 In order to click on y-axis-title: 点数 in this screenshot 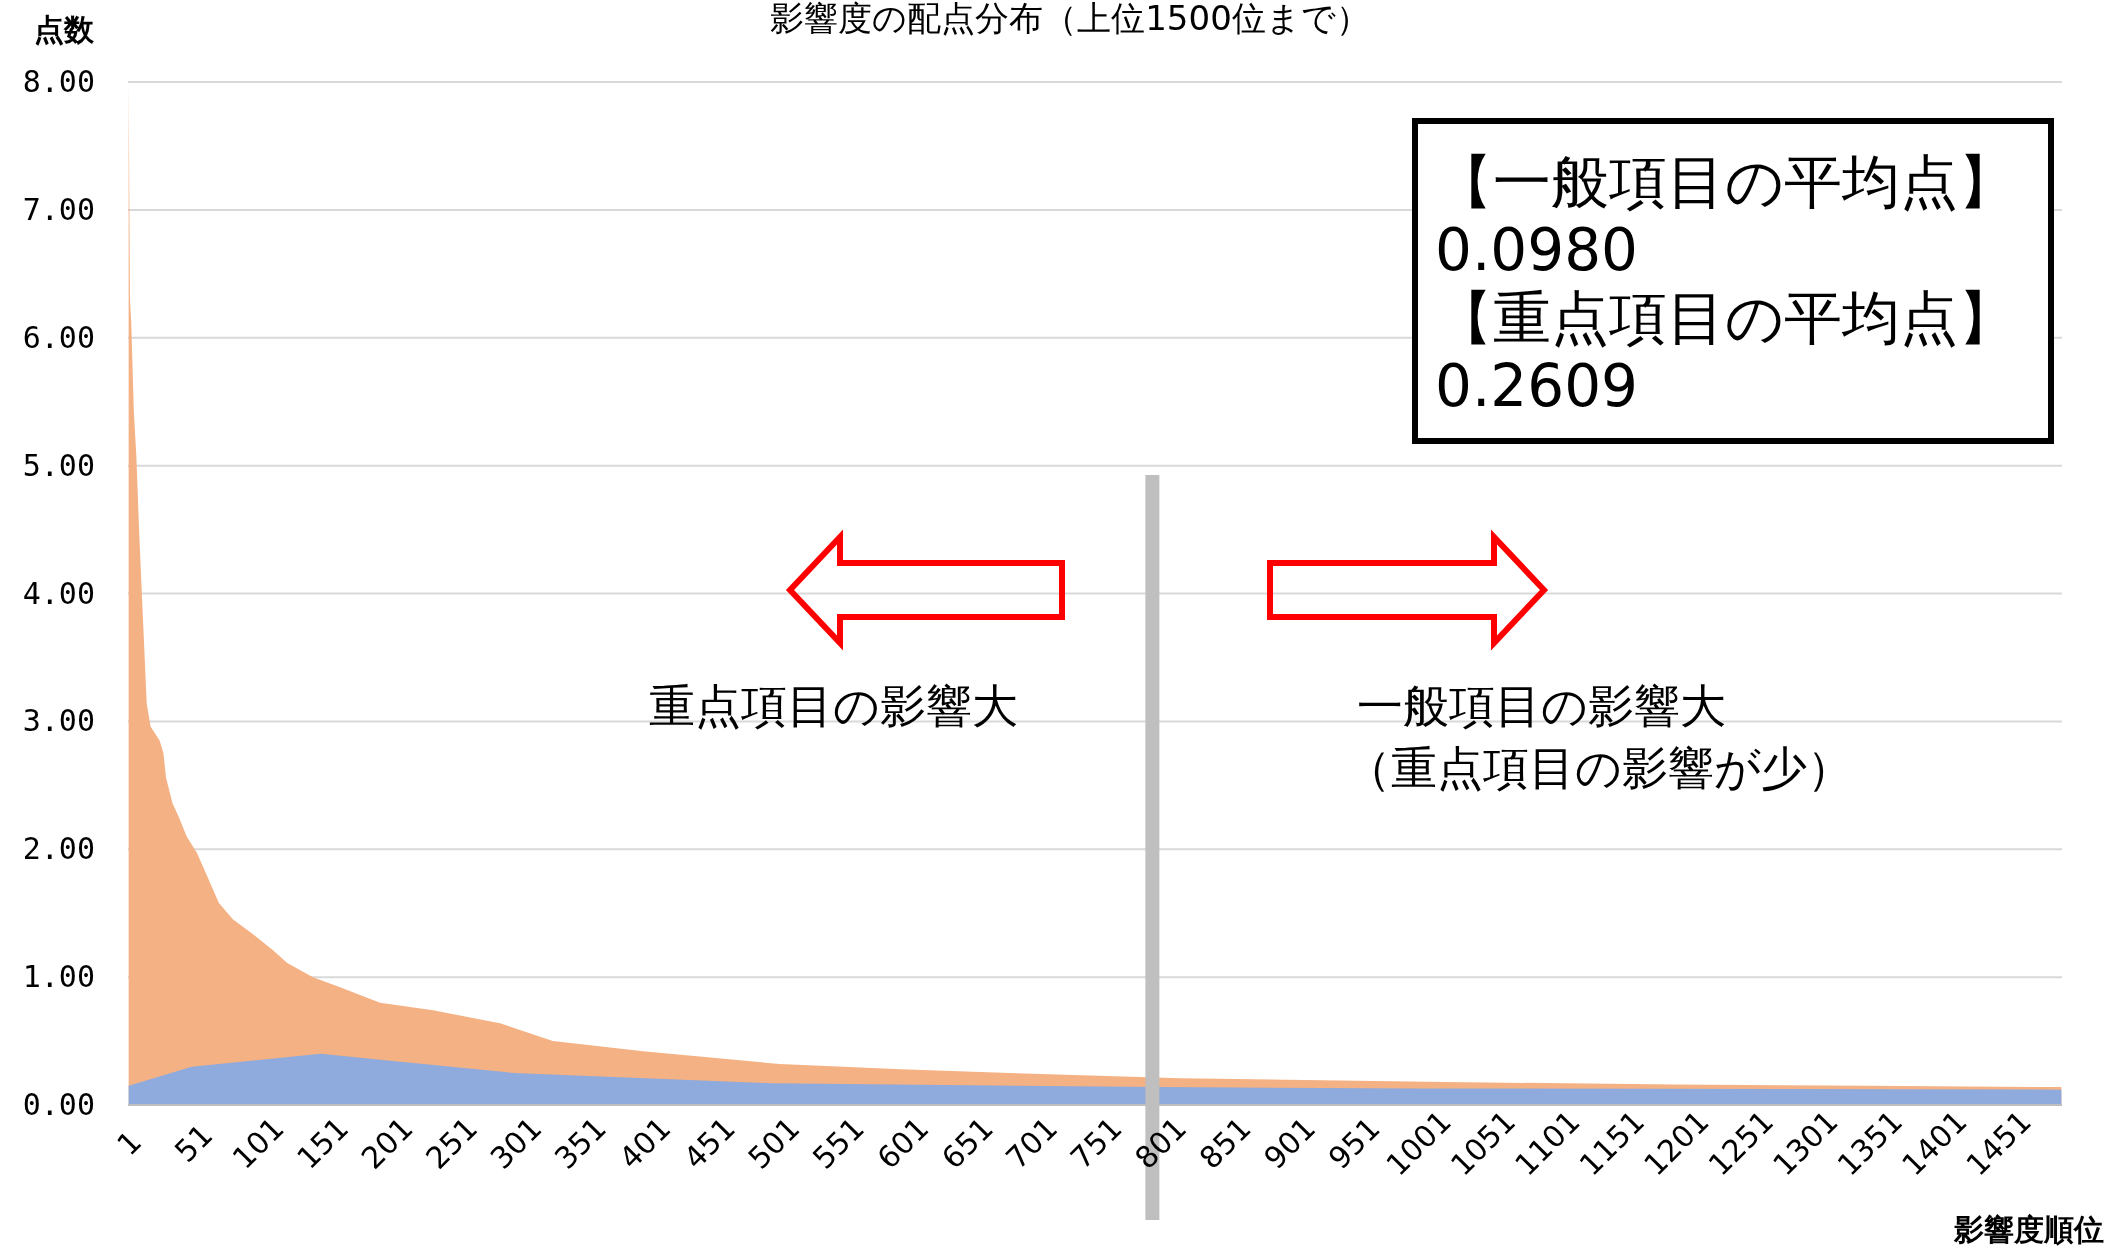, I will do `click(64, 29)`.